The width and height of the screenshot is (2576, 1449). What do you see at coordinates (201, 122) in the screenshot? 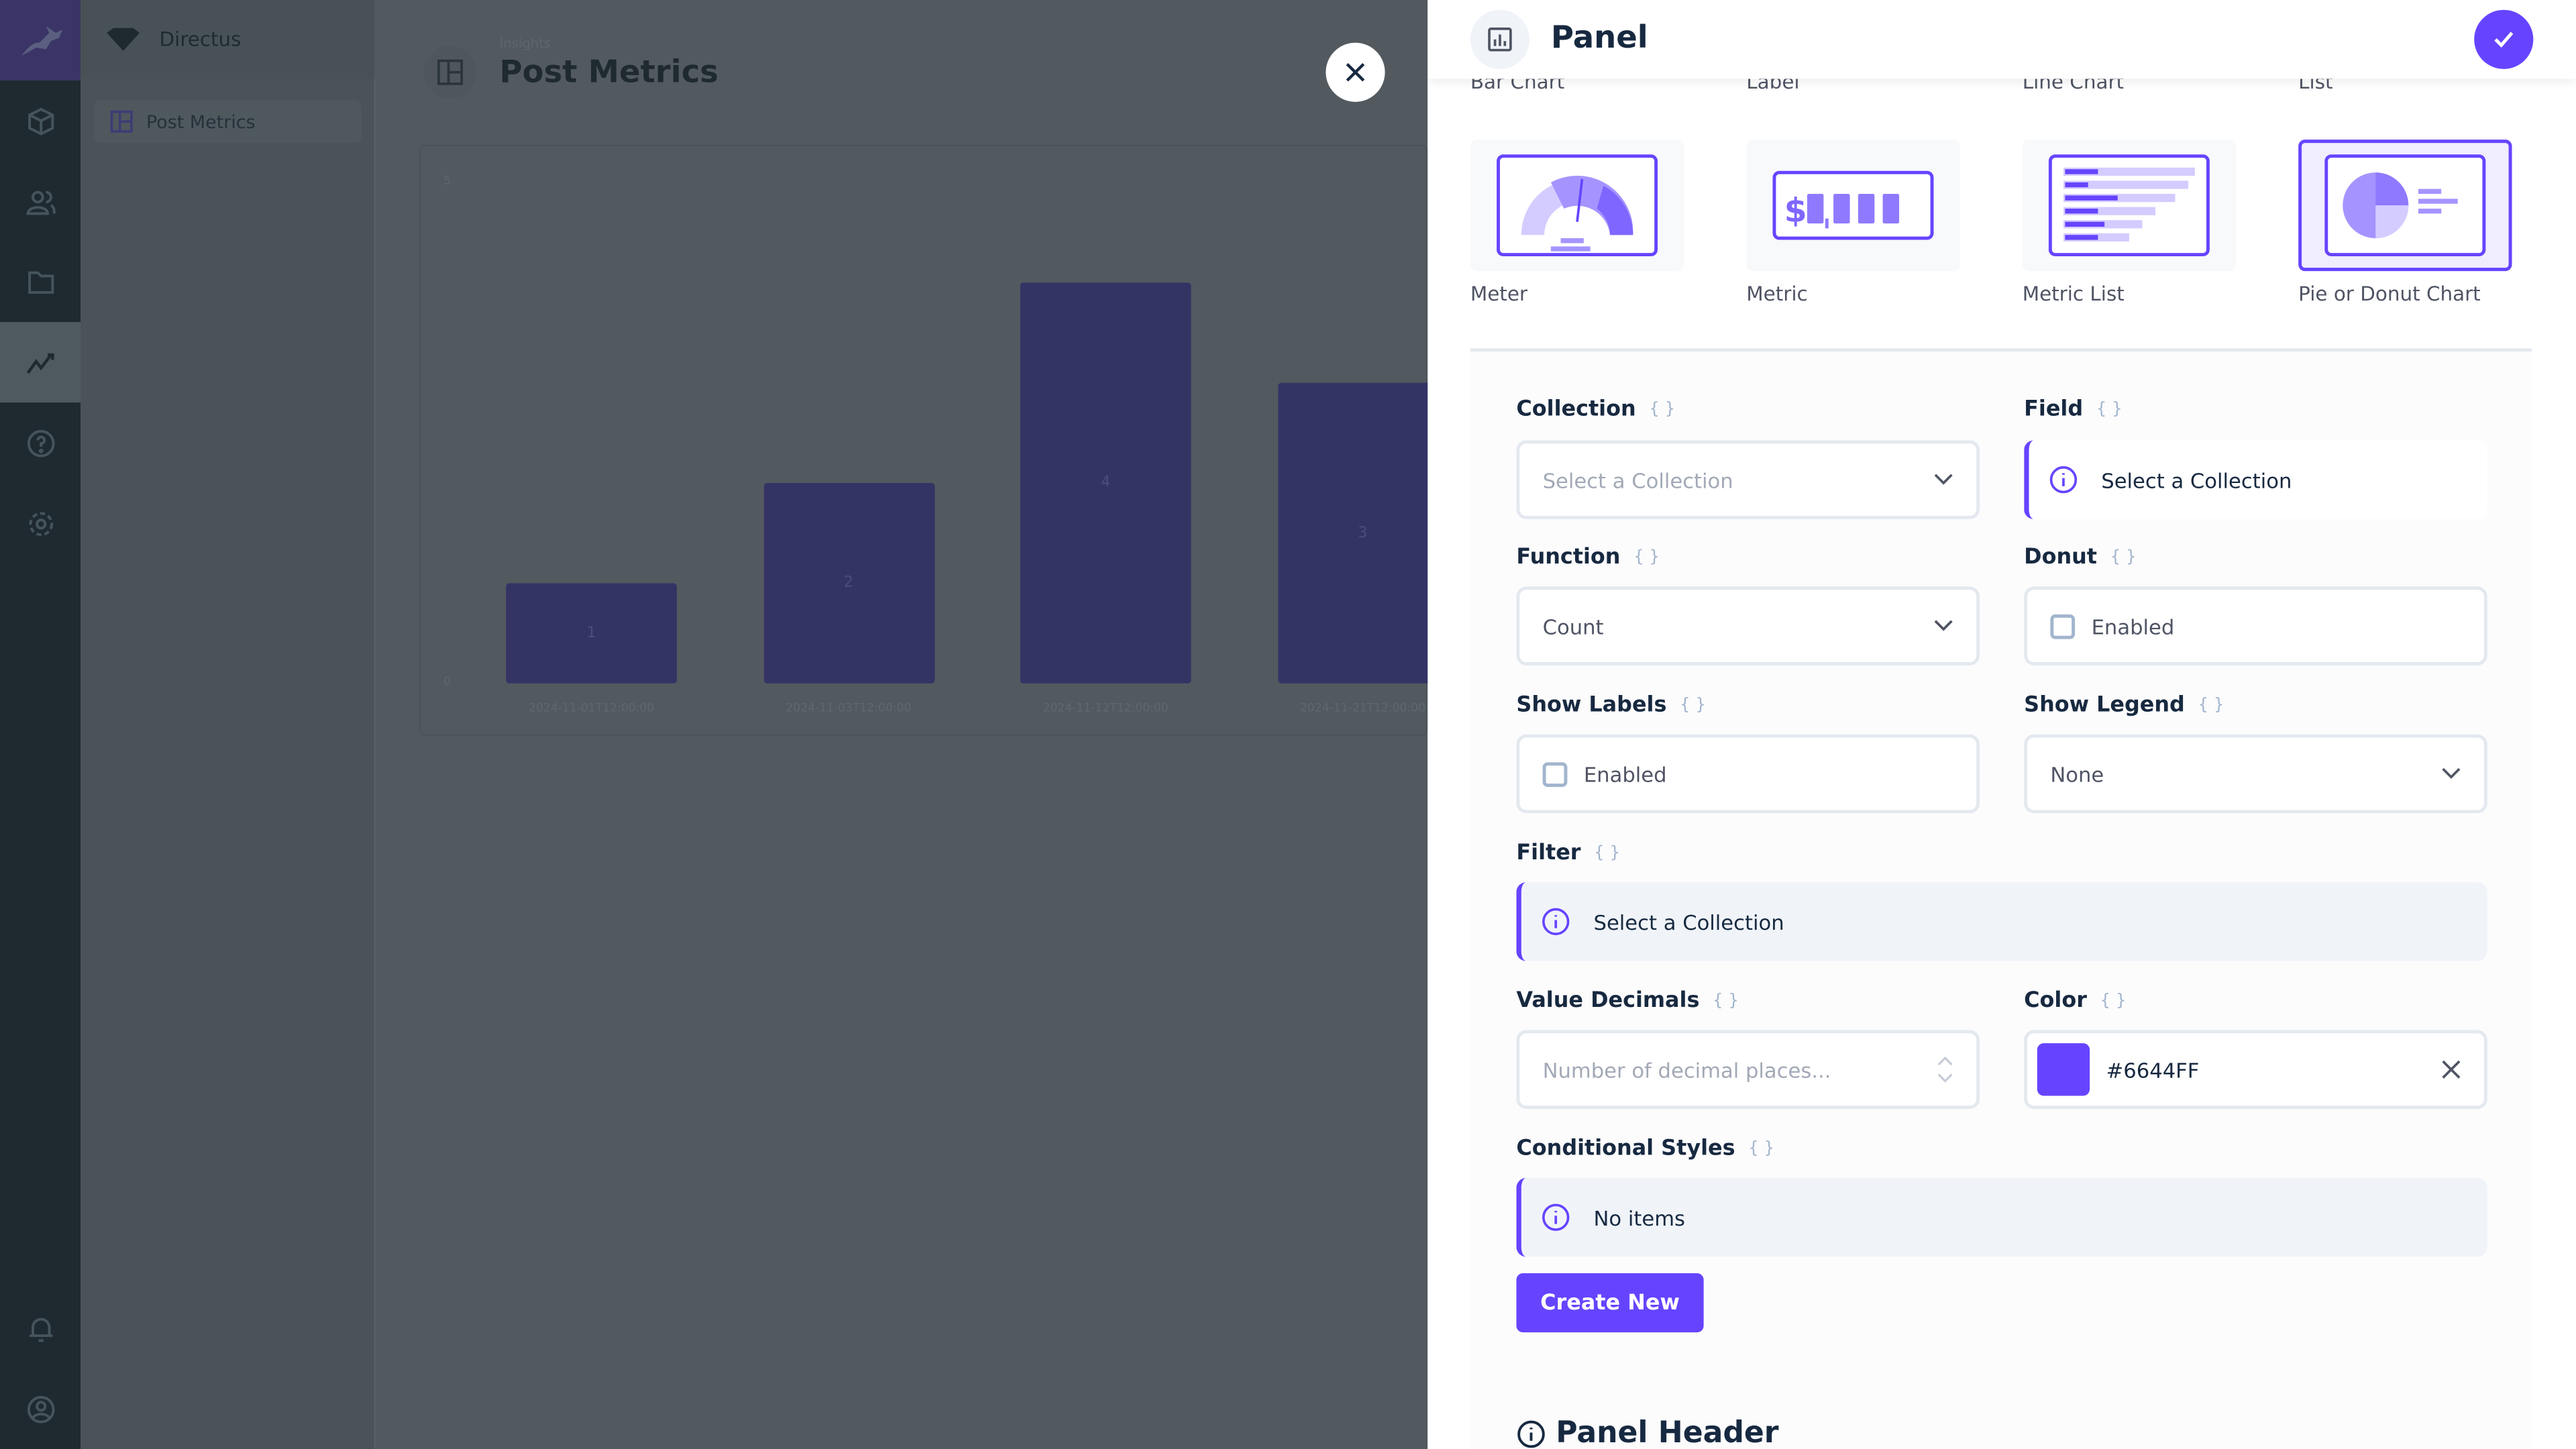
I see `nav-item-label: Post Metrics` at bounding box center [201, 122].